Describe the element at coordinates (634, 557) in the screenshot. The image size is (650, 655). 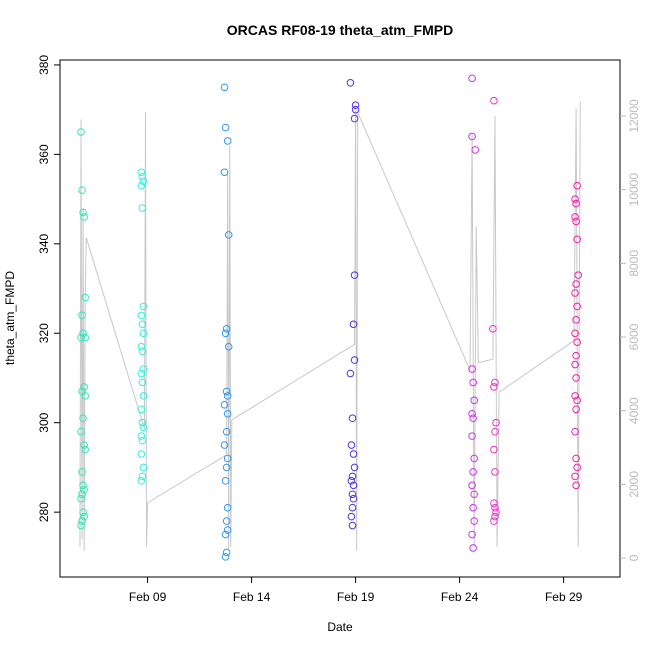
I see `y2-tick-label: 0` at that location.